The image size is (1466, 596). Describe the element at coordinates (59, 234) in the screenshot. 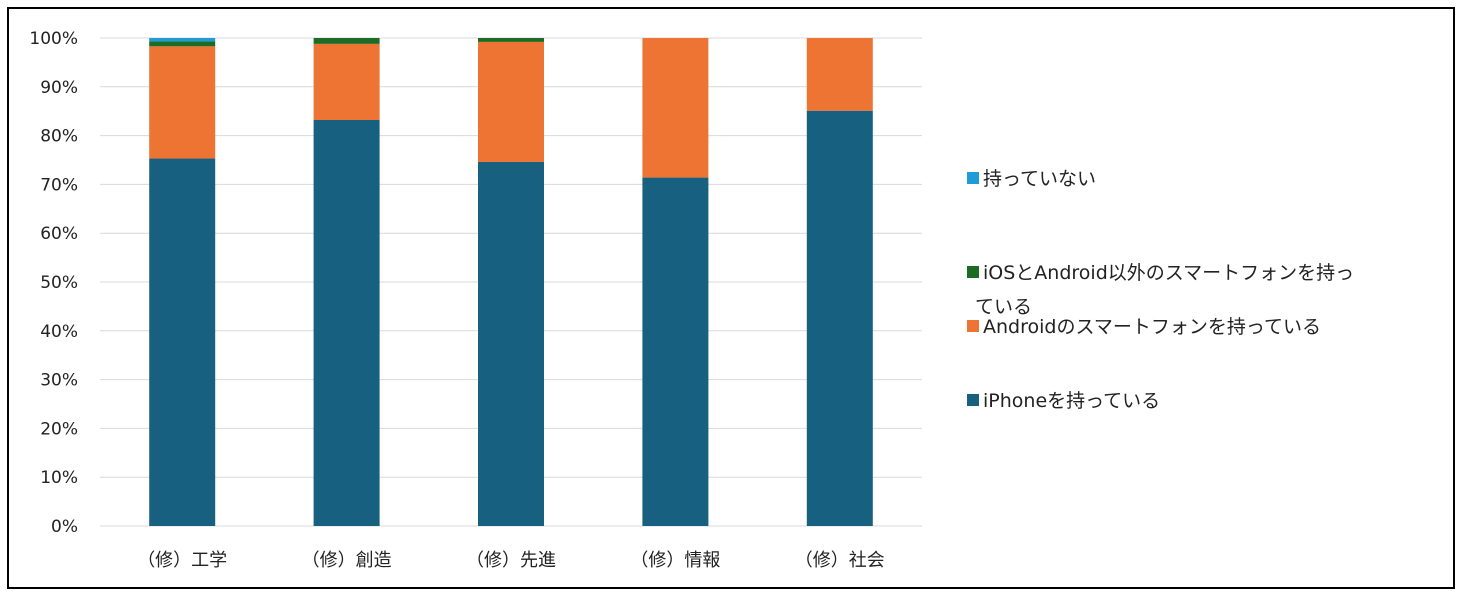

I see `y-tick-label: 60%` at that location.